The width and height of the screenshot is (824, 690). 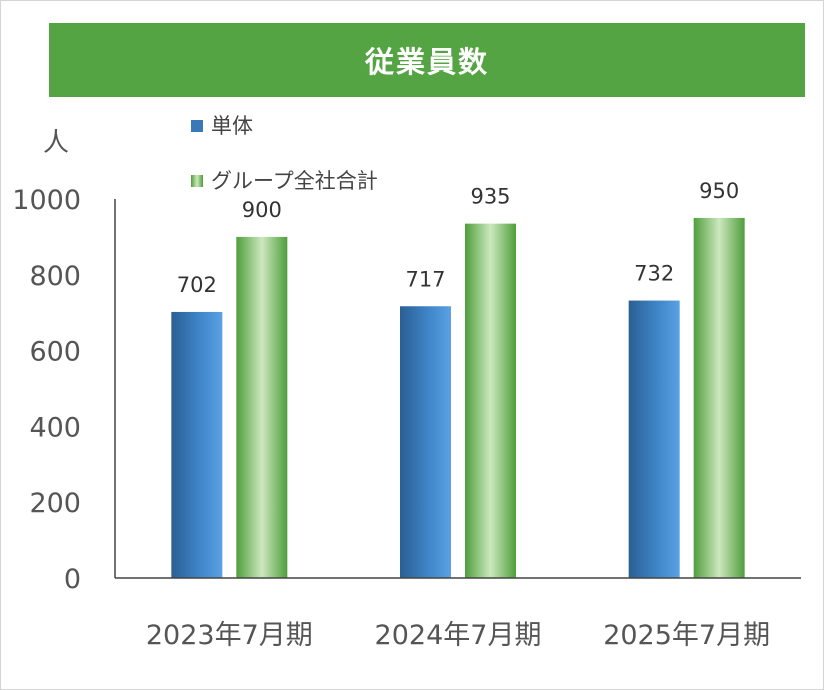 What do you see at coordinates (46, 390) in the screenshot?
I see `y-axis: 0 200 400 600 800 1000` at bounding box center [46, 390].